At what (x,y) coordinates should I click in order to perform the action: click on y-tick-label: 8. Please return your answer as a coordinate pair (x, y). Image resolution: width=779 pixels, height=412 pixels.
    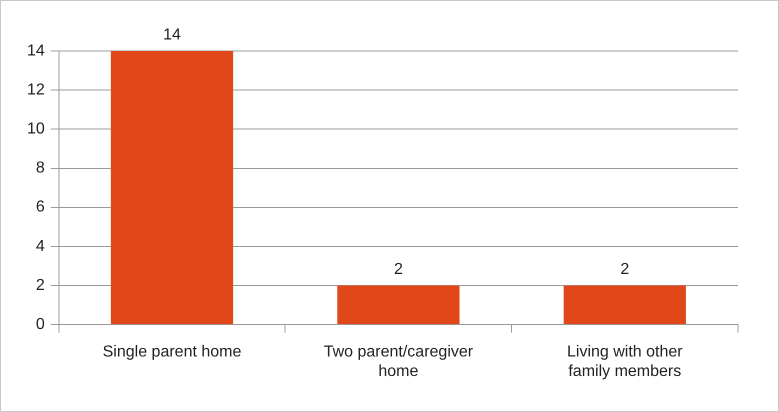
    Looking at the image, I should click on (40, 168).